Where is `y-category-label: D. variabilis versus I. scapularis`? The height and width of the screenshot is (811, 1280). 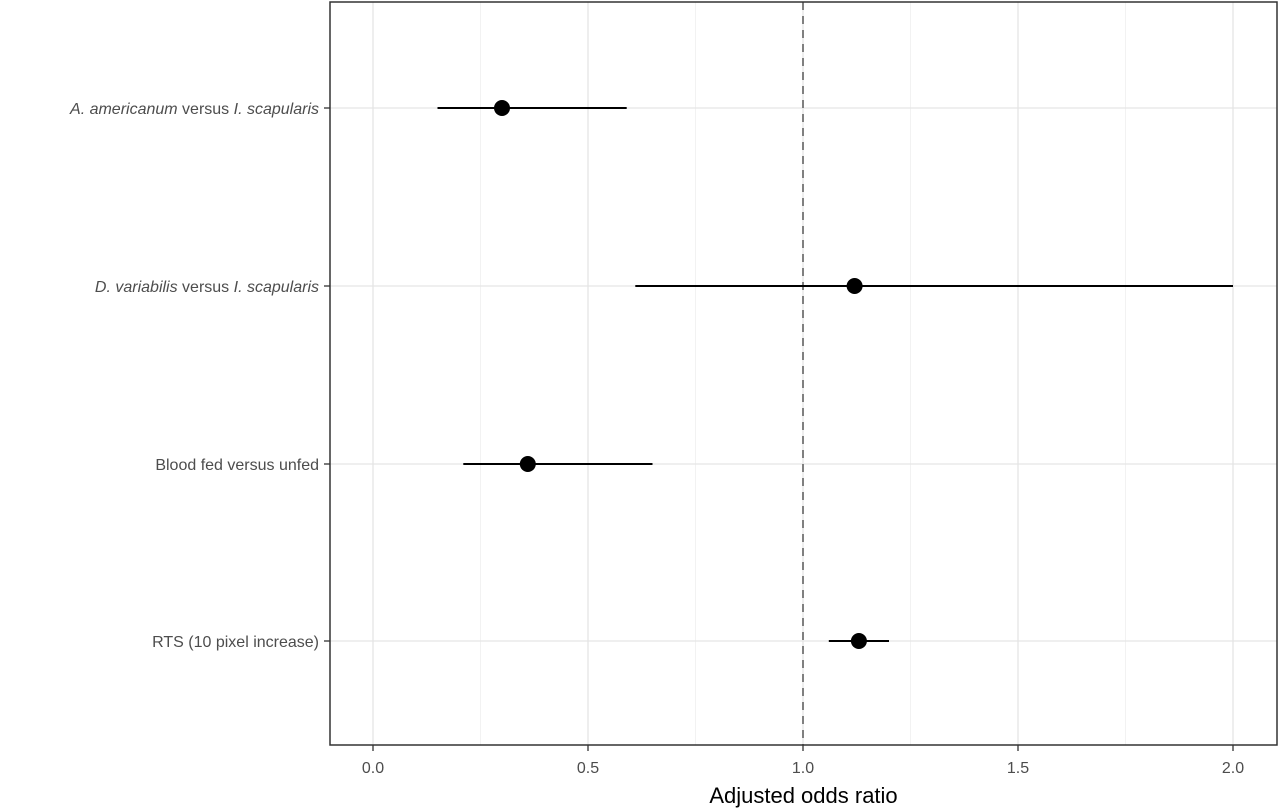 y-category-label: D. variabilis versus I. scapularis is located at coordinates (207, 287).